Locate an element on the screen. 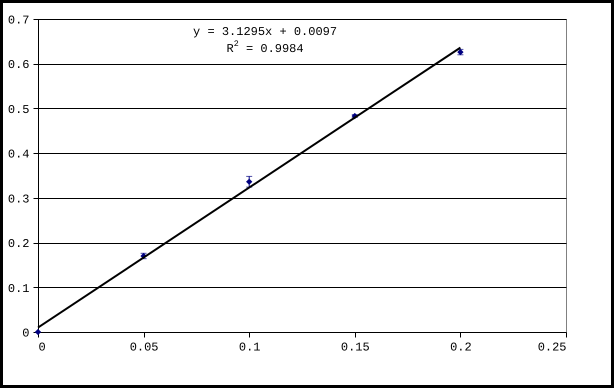 This screenshot has width=614, height=388. x-tick-label: 0.2 is located at coordinates (461, 347).